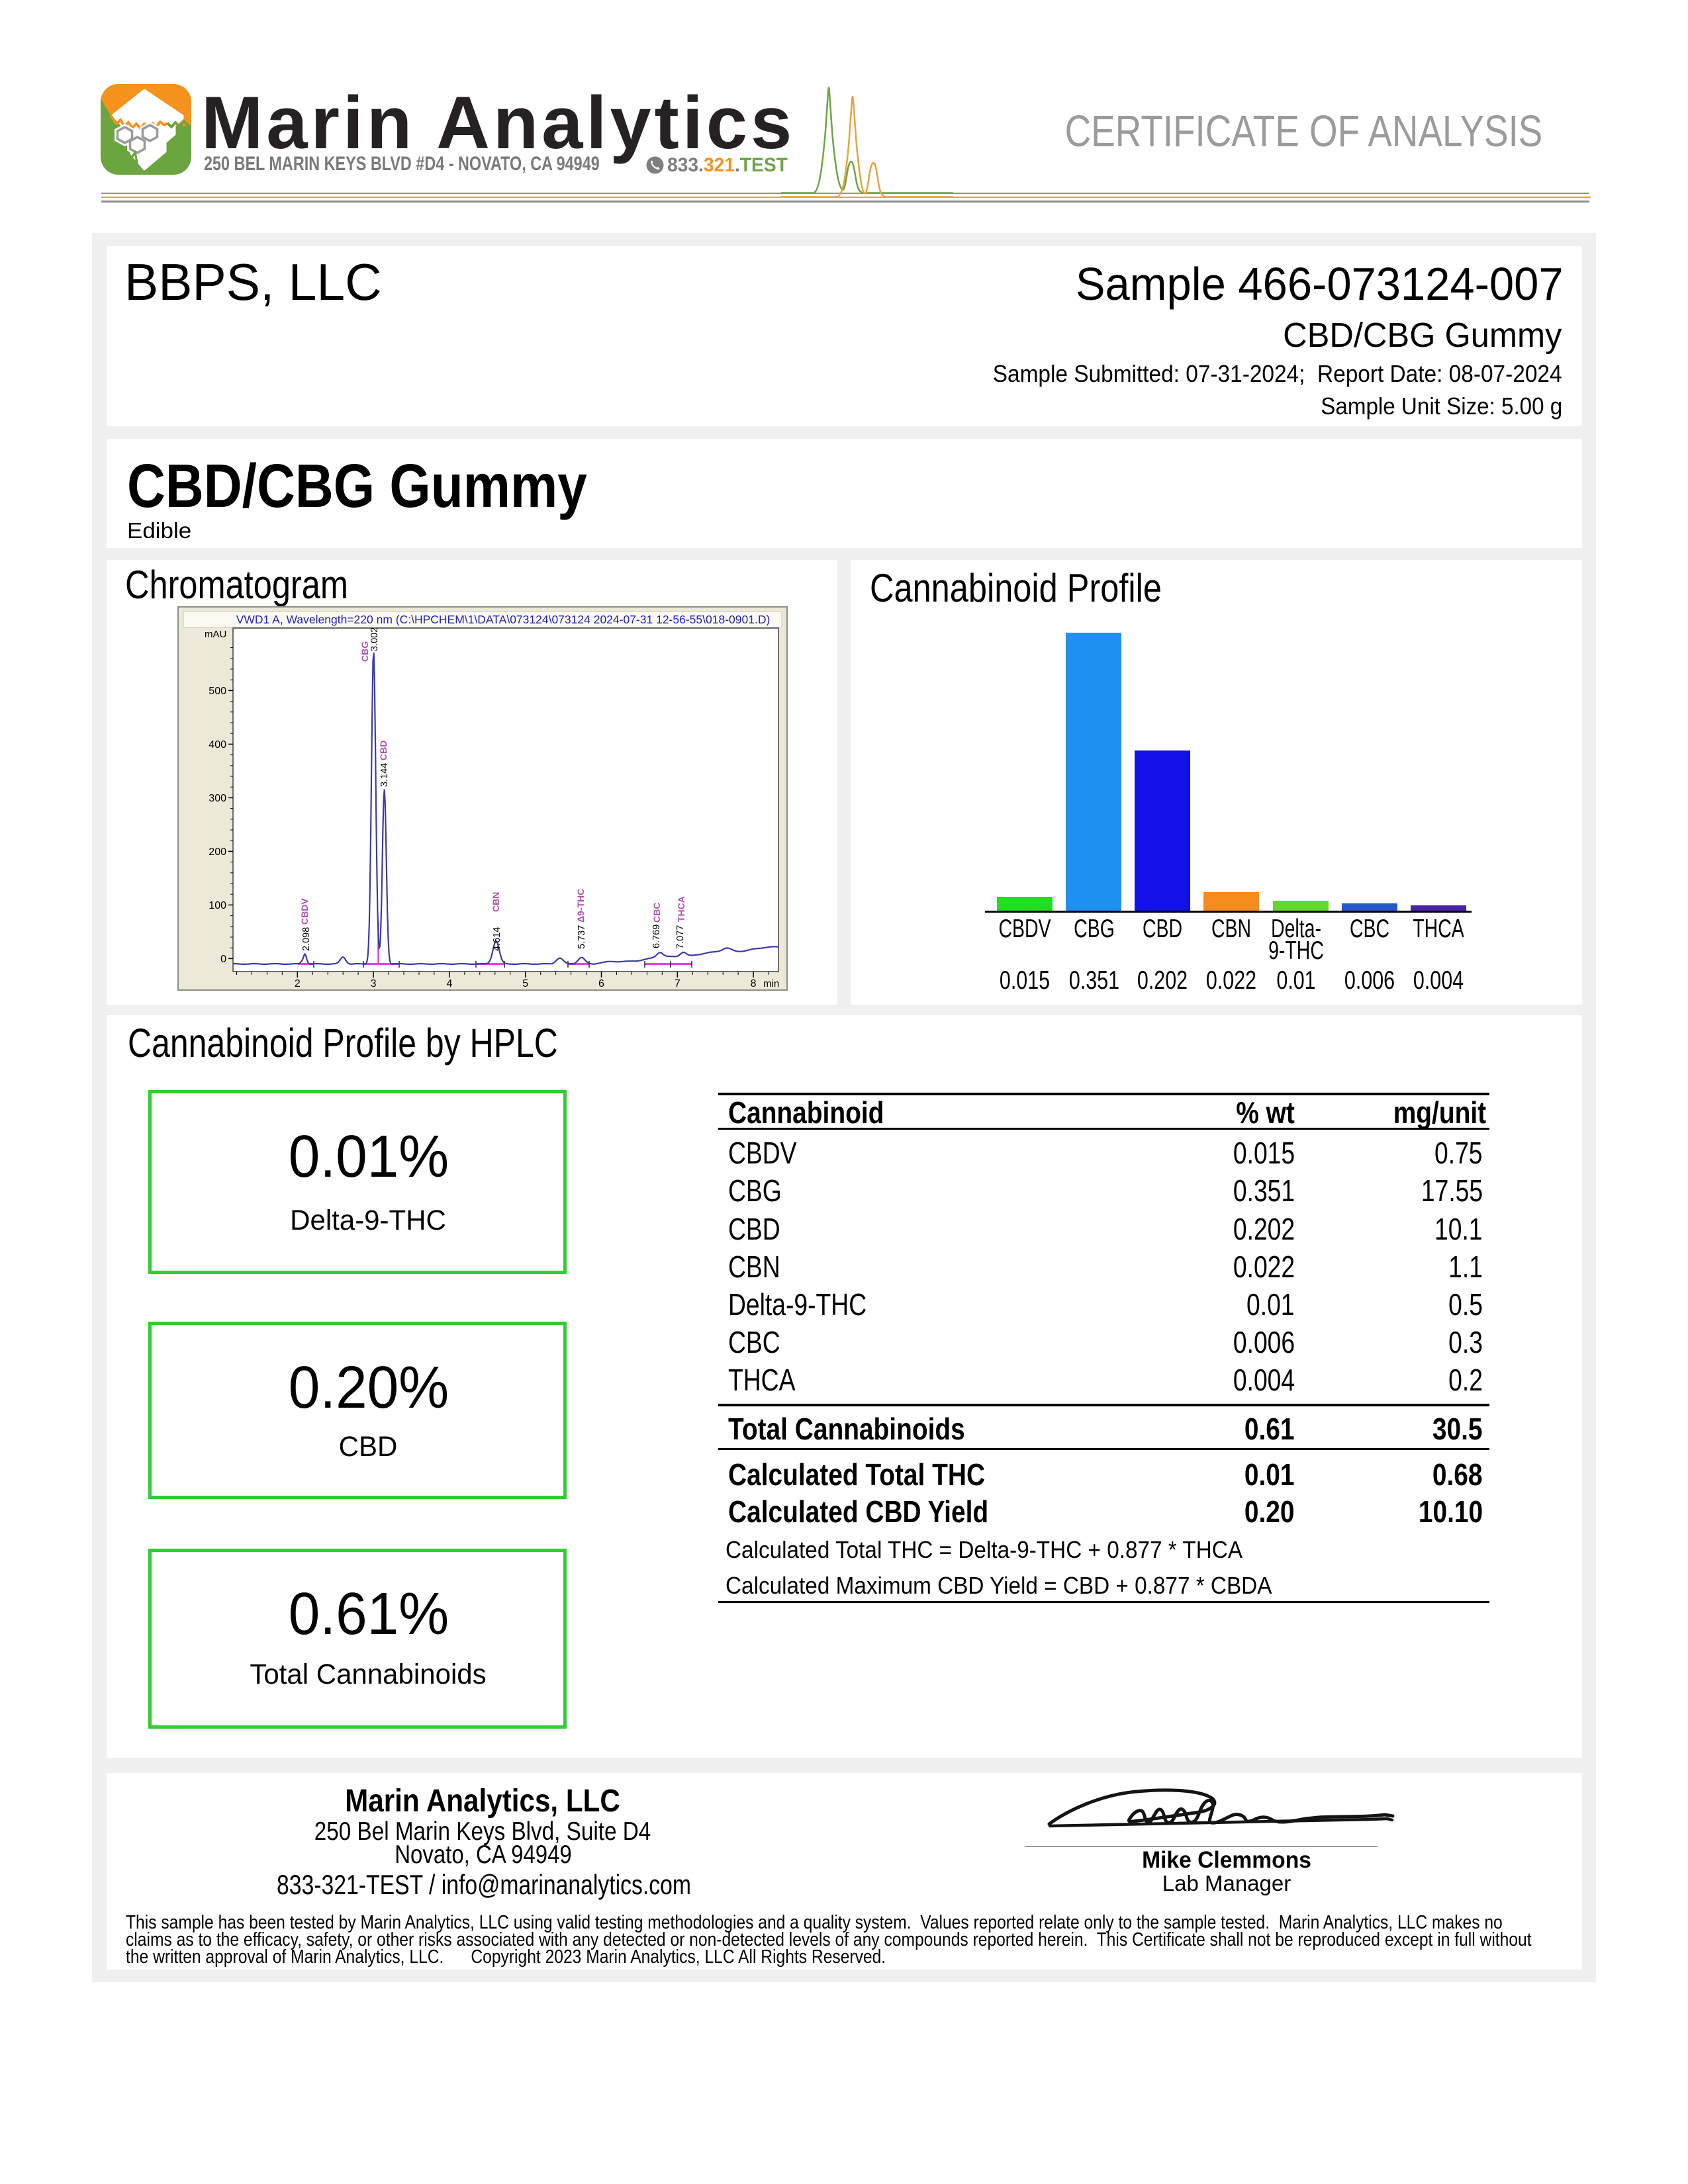  Describe the element at coordinates (217, 852) in the screenshot. I see `svg-text: 200` at that location.